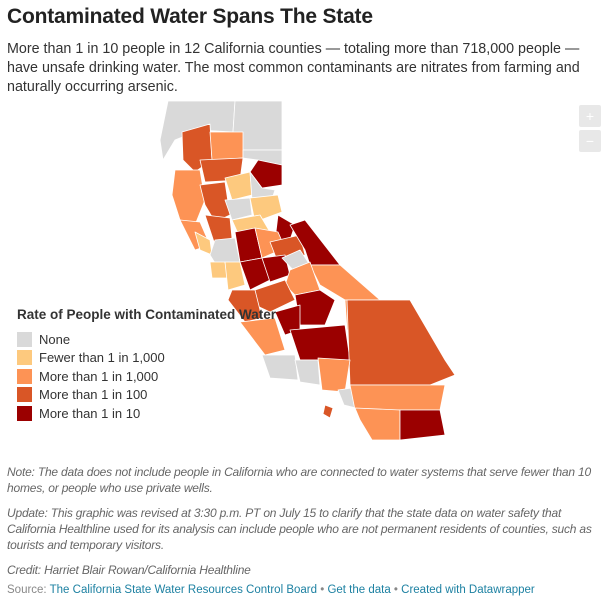 The image size is (605, 604). What do you see at coordinates (102, 358) in the screenshot?
I see `legend-label: Fewer than 1 in 1,000` at bounding box center [102, 358].